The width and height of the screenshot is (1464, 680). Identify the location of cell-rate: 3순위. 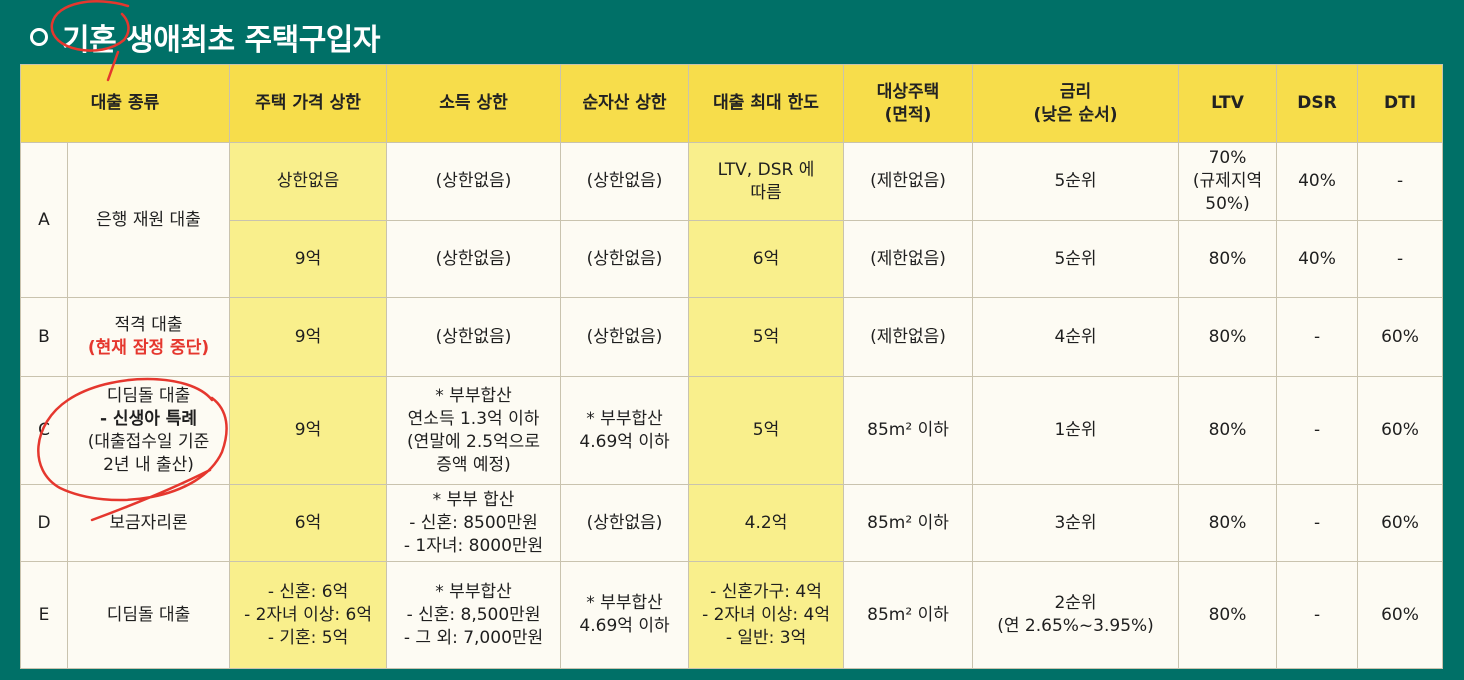
(1076, 523).